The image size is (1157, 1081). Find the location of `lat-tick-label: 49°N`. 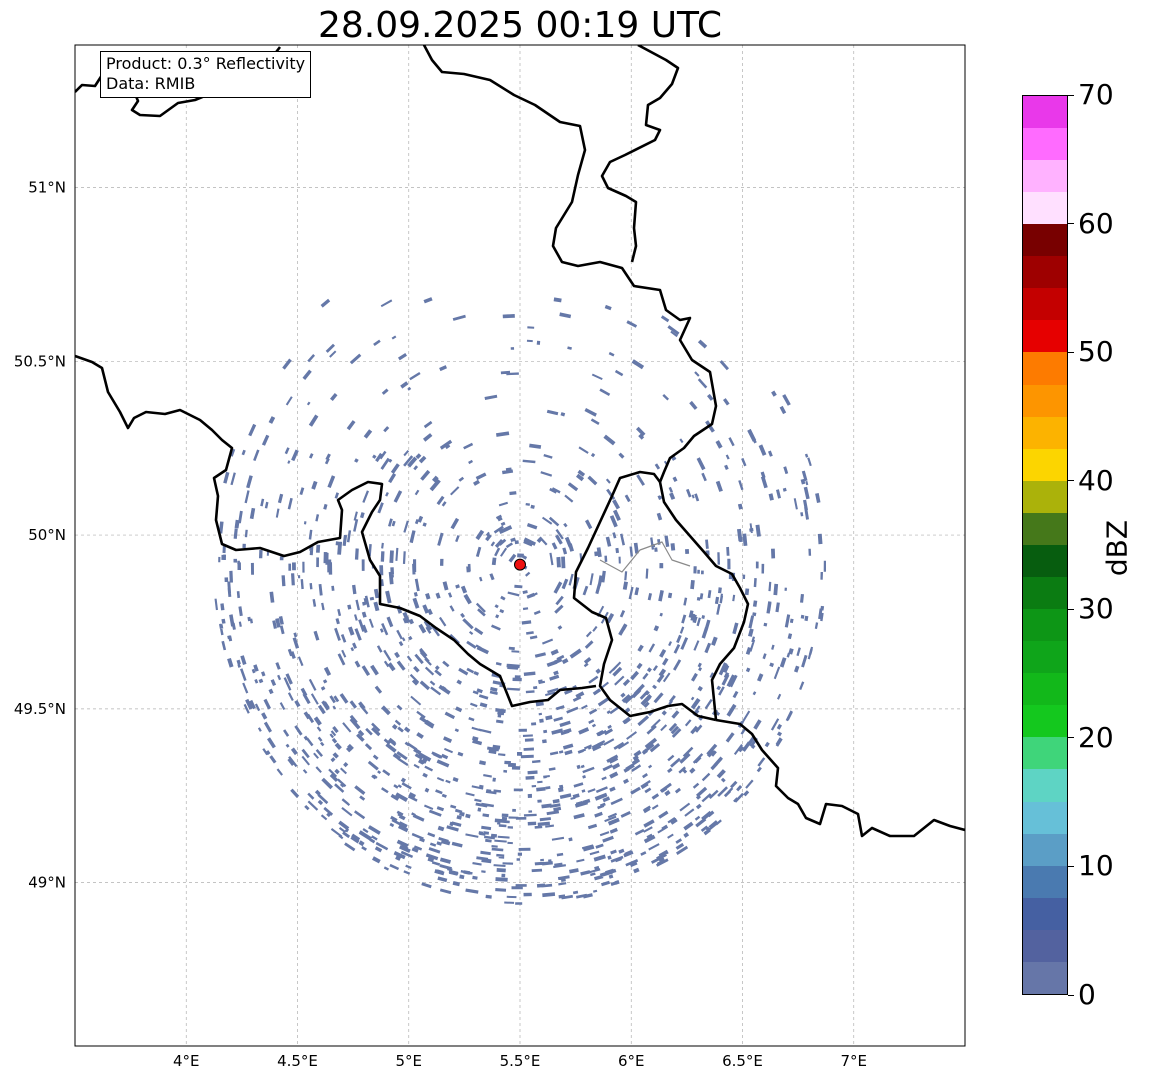

lat-tick-label: 49°N is located at coordinates (47, 883).